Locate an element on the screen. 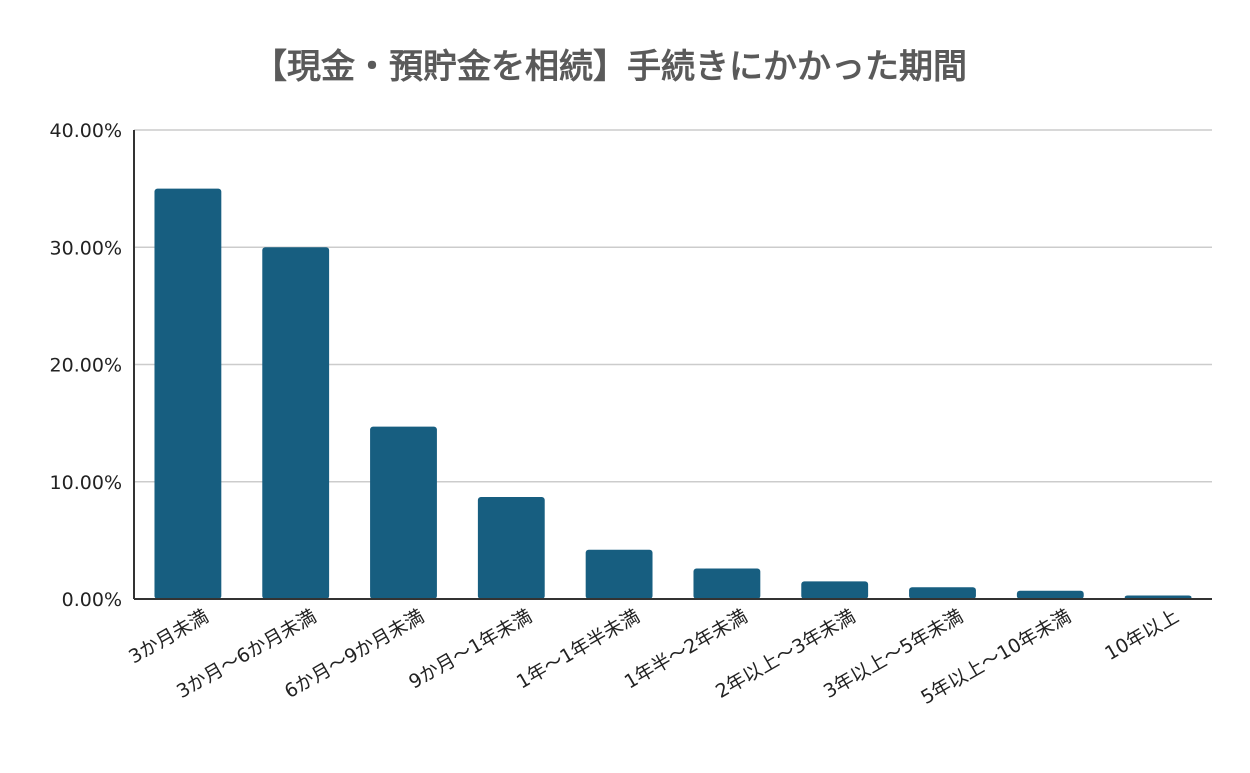 Image resolution: width=1250 pixels, height=773 pixels. y-axis-tick-labels: 0.00% 10.00% 20.00% 30.00% 40.00% is located at coordinates (86, 365).